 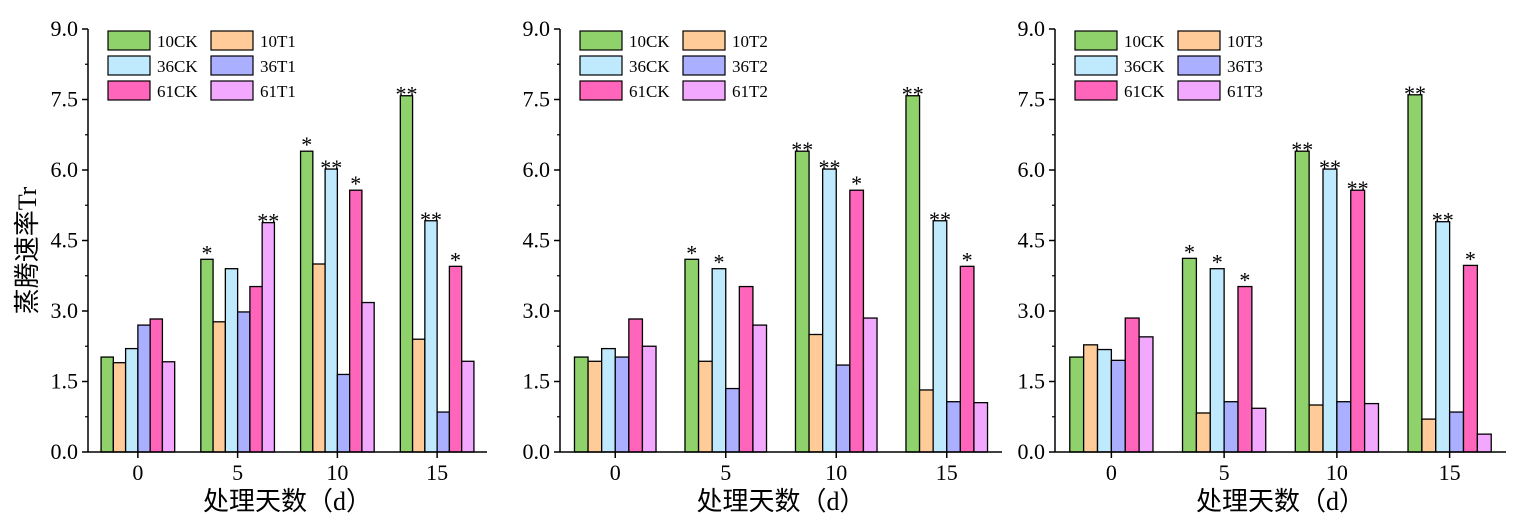 I want to click on legend-label: 36T2, so click(x=750, y=66).